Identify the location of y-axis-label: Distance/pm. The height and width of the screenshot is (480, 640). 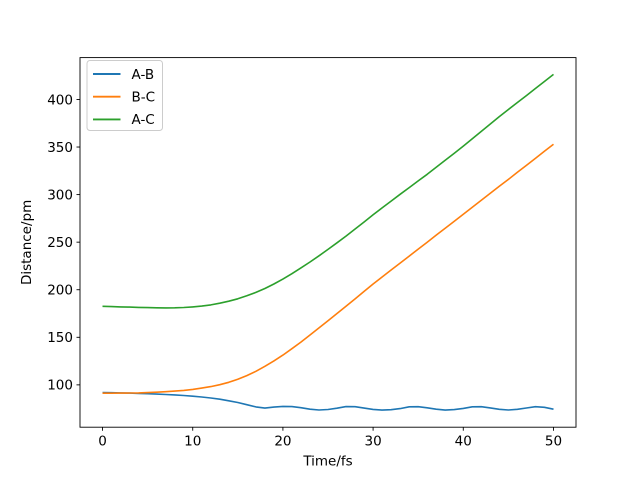
(27, 242).